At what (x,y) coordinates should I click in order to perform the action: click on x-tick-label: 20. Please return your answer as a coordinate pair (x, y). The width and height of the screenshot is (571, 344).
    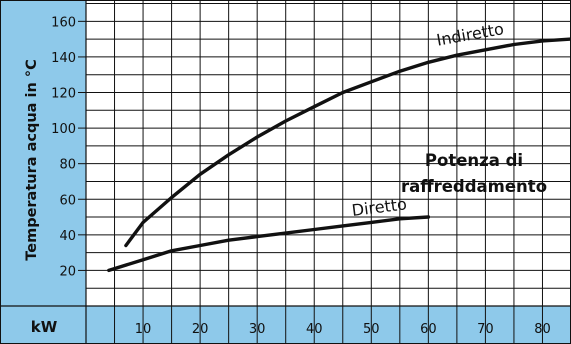
    Looking at the image, I should click on (200, 329).